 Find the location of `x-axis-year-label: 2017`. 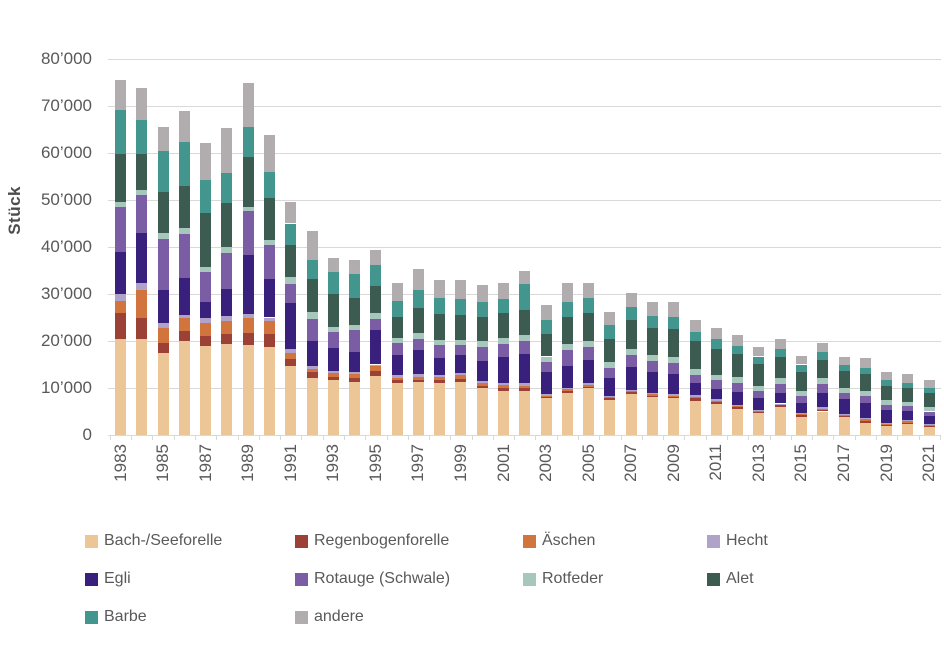

x-axis-year-label: 2017 is located at coordinates (844, 463).